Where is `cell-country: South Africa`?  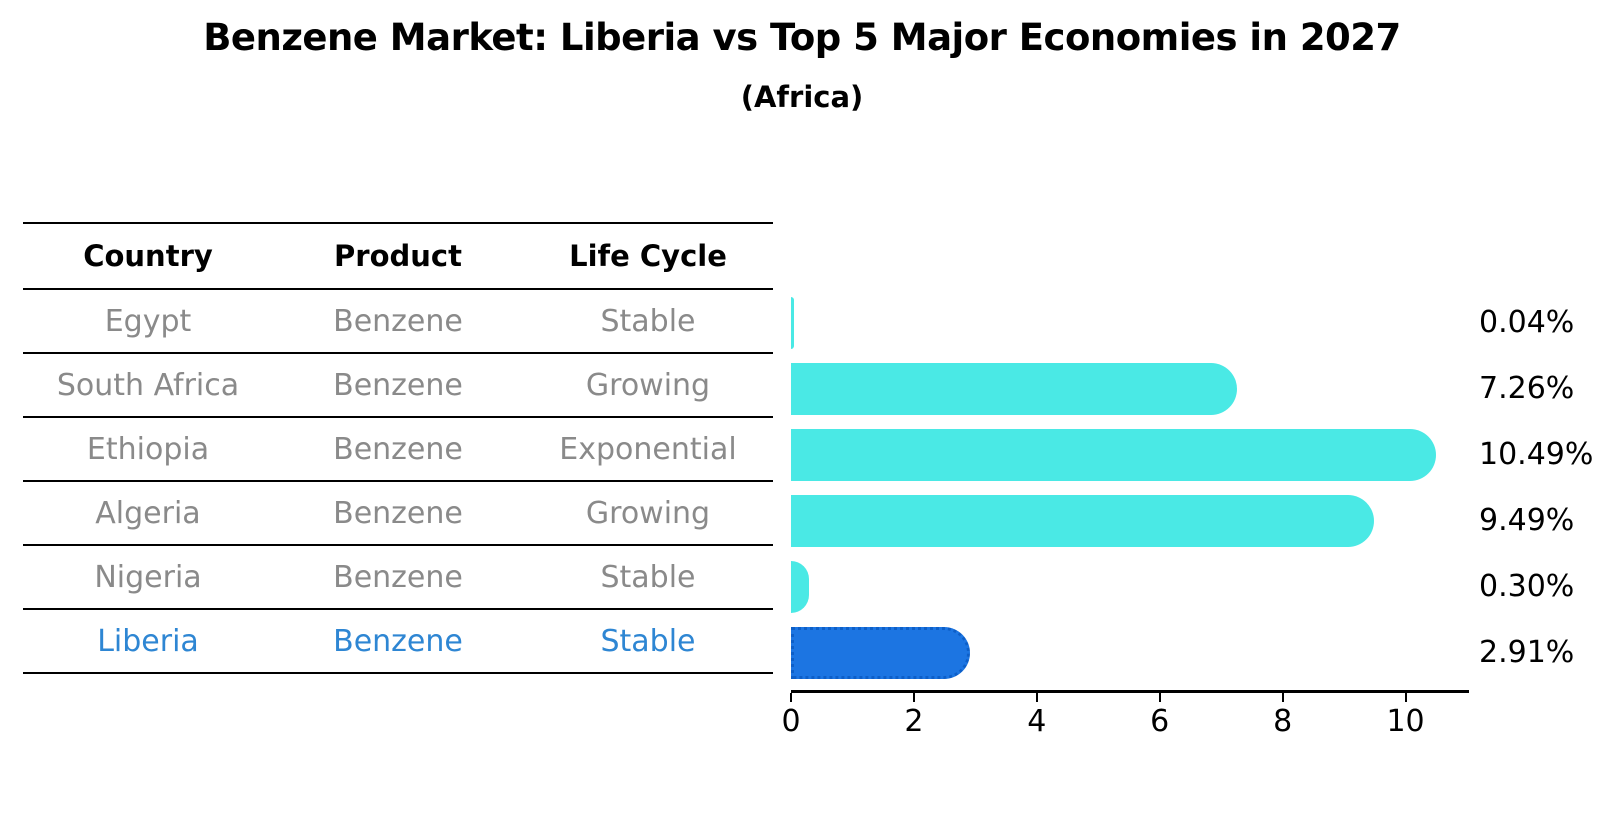
cell-country: South Africa is located at coordinates (148, 385).